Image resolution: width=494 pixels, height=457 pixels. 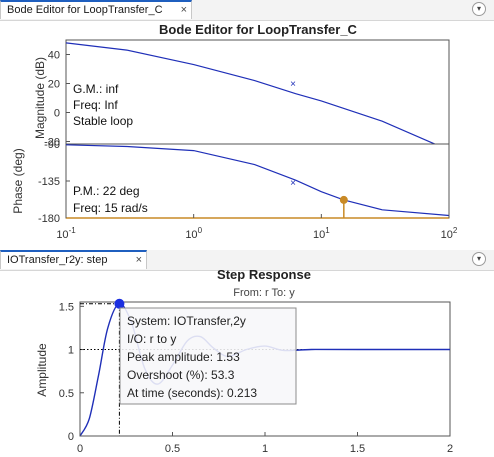 I want to click on peak-marker, so click(x=119, y=303).